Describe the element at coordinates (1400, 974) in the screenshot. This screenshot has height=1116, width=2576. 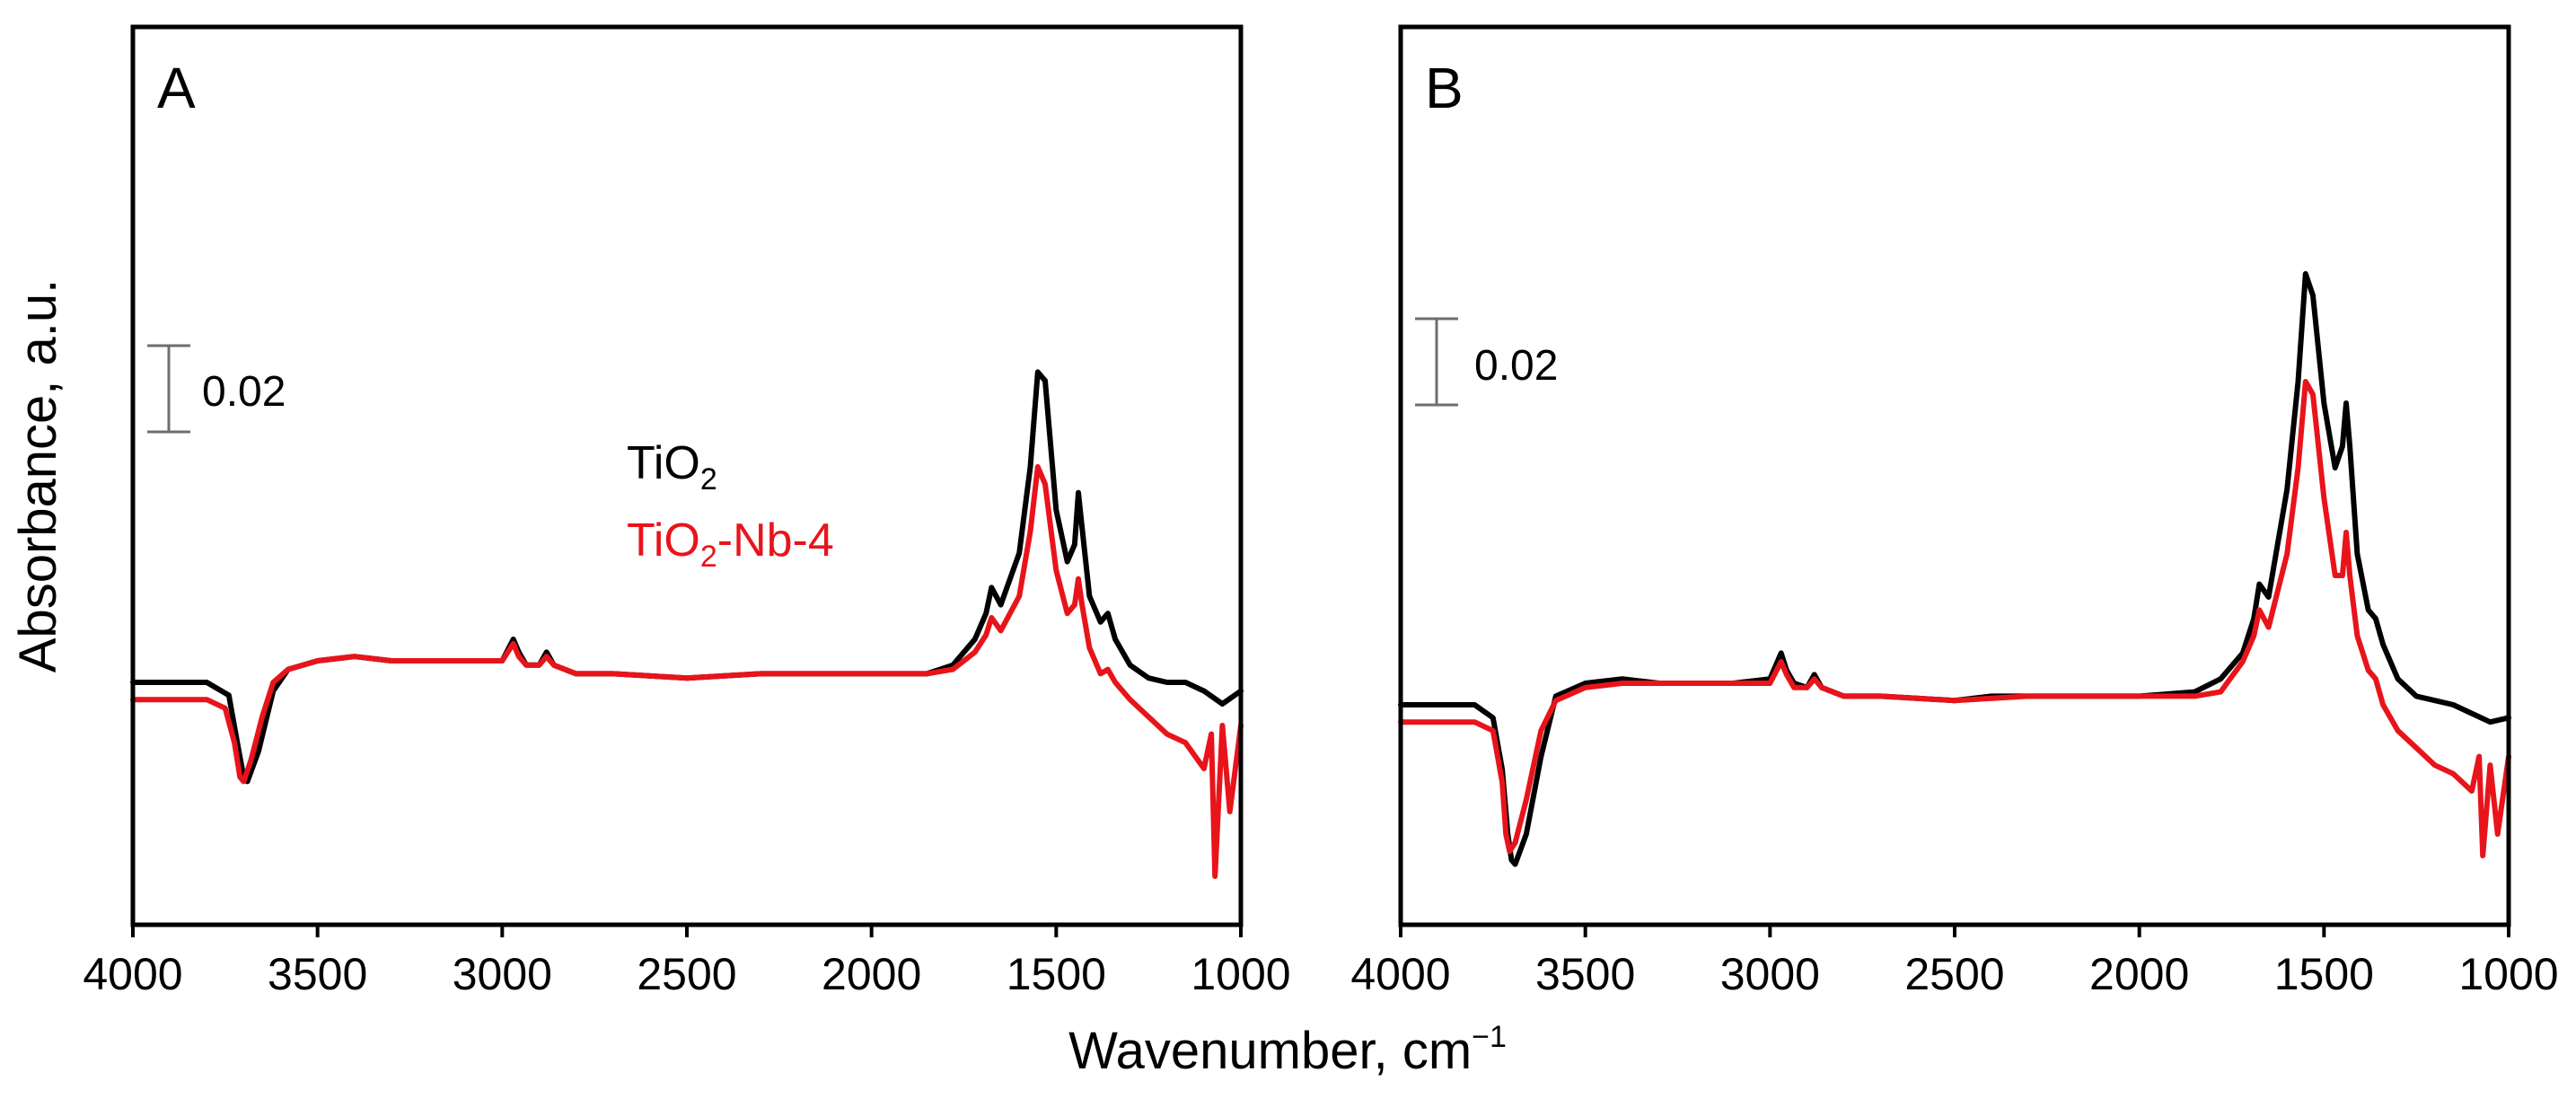
I see `panel-b-x-tick-label-4000: 4000` at that location.